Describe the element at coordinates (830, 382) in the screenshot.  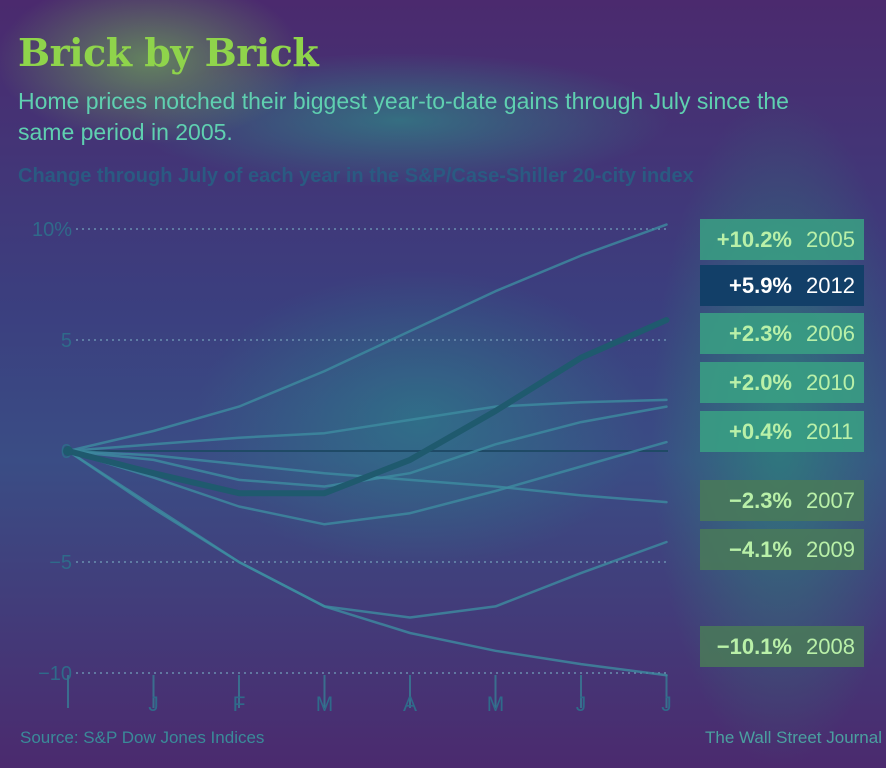
I see `series-name-label: 2010` at that location.